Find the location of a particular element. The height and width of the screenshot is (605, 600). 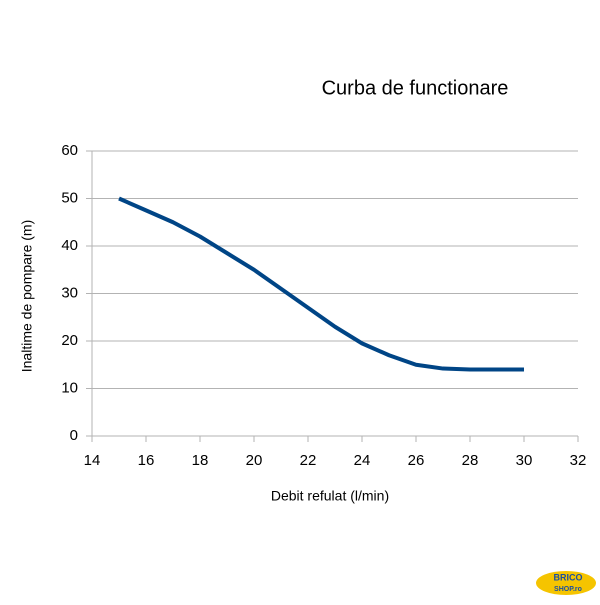

x-tick-label: 16 is located at coordinates (146, 460).